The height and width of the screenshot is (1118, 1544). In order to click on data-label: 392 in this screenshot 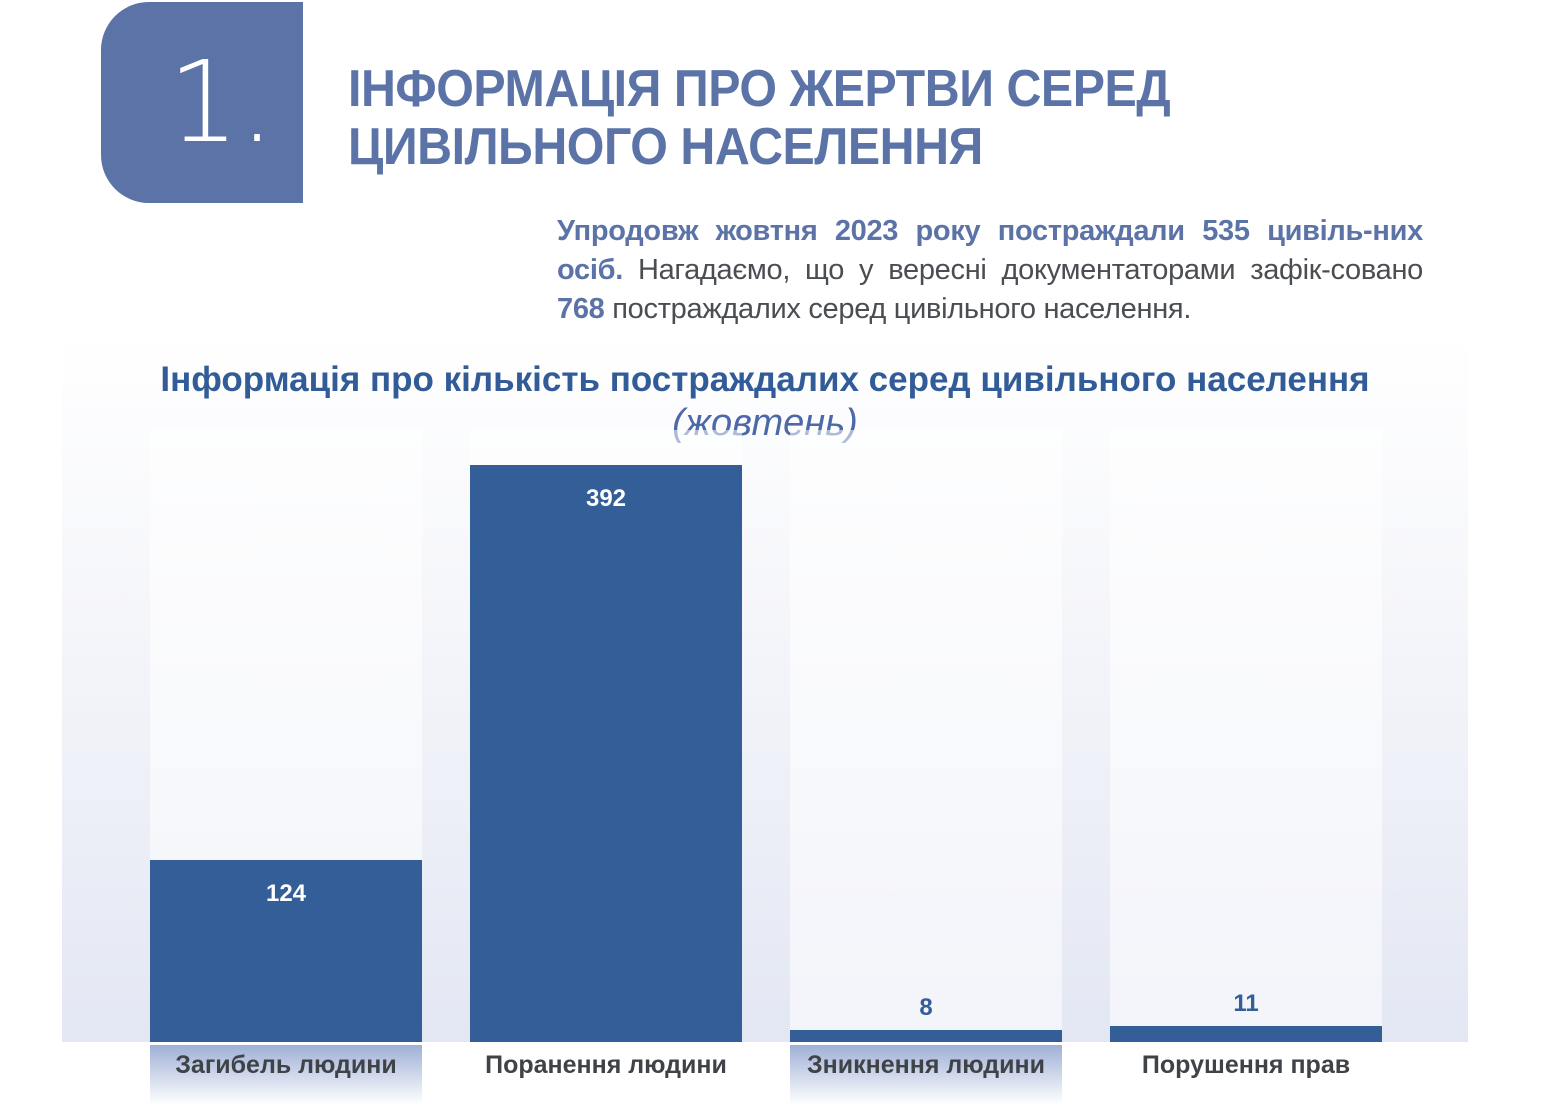, I will do `click(606, 499)`.